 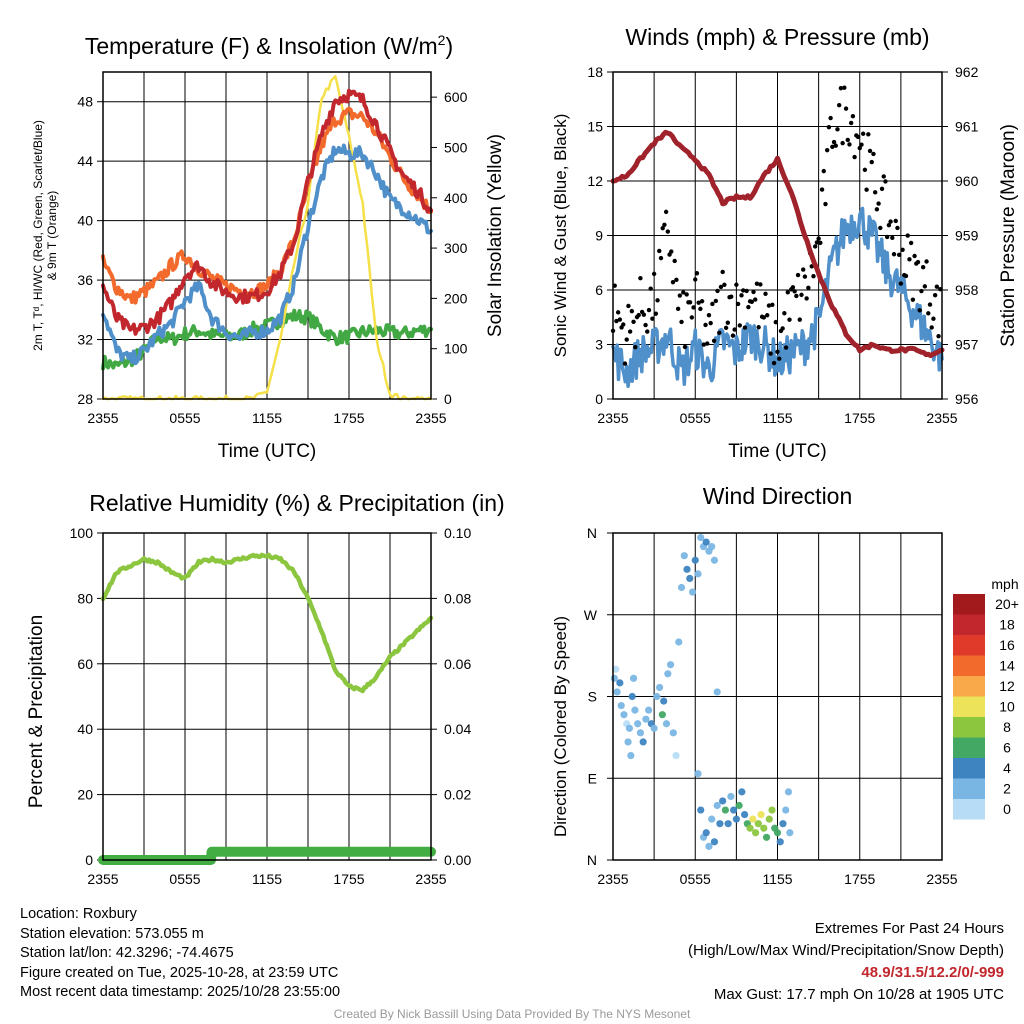 What do you see at coordinates (52, 236) in the screenshot?
I see `temperature-ylabel-left-2: & 9m T (Orange)` at bounding box center [52, 236].